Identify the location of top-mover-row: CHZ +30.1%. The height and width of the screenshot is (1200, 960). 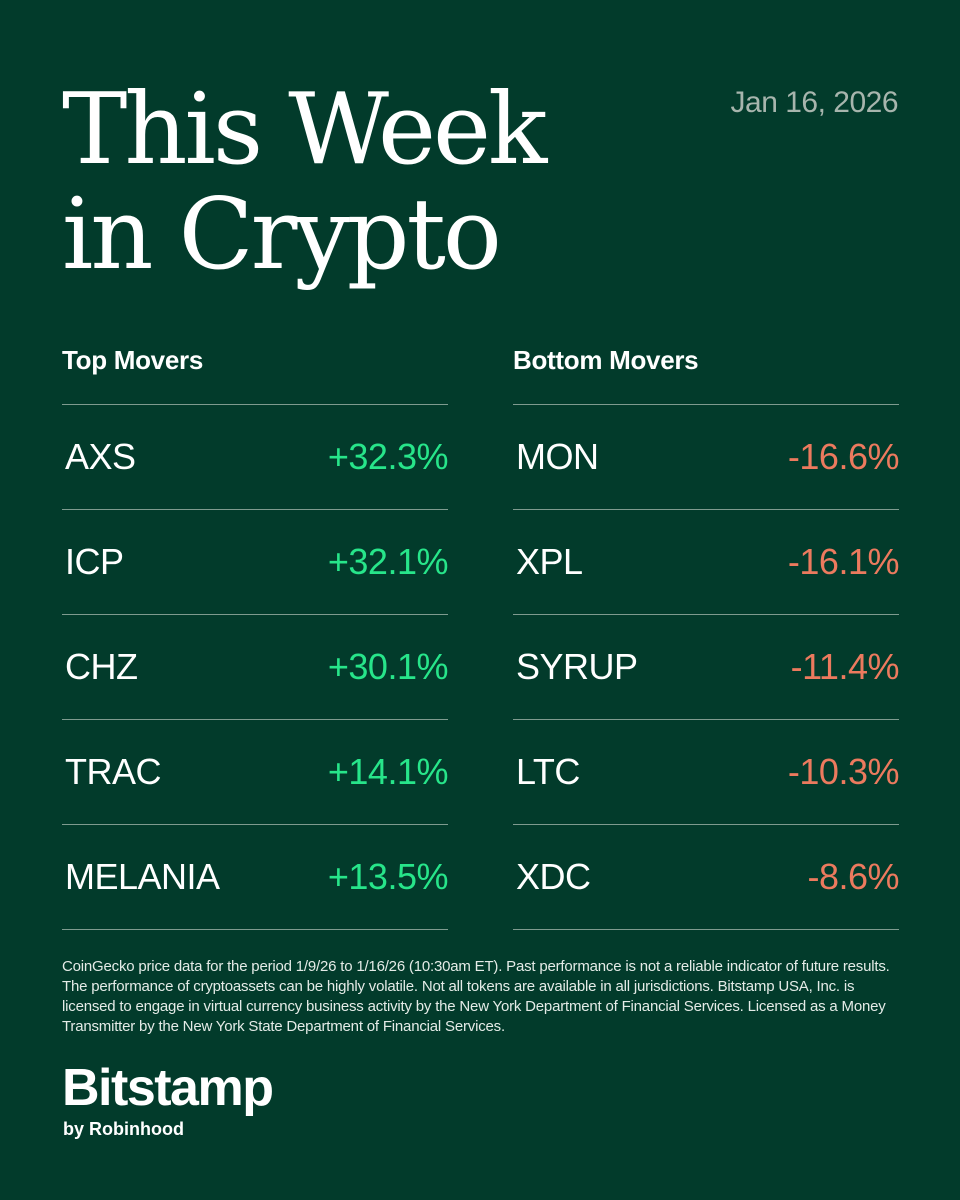
(255, 667).